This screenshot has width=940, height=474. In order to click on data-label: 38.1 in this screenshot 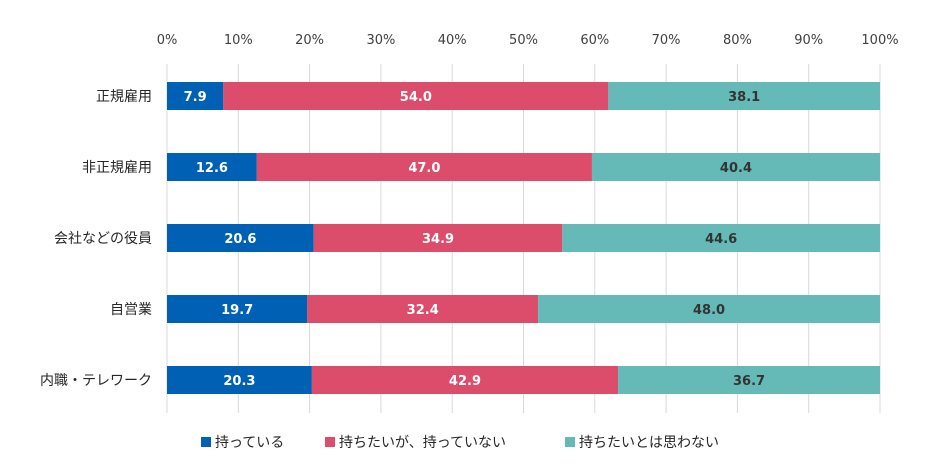, I will do `click(744, 97)`.